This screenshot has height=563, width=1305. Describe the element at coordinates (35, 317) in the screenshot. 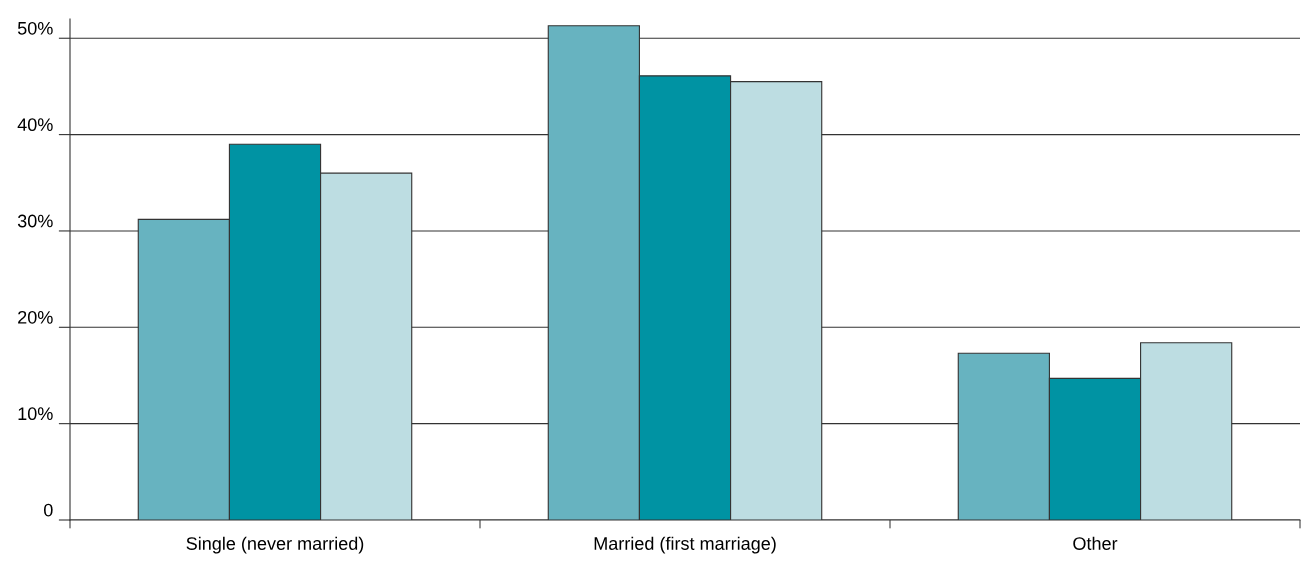

I see `y-tick-label: 20%` at that location.